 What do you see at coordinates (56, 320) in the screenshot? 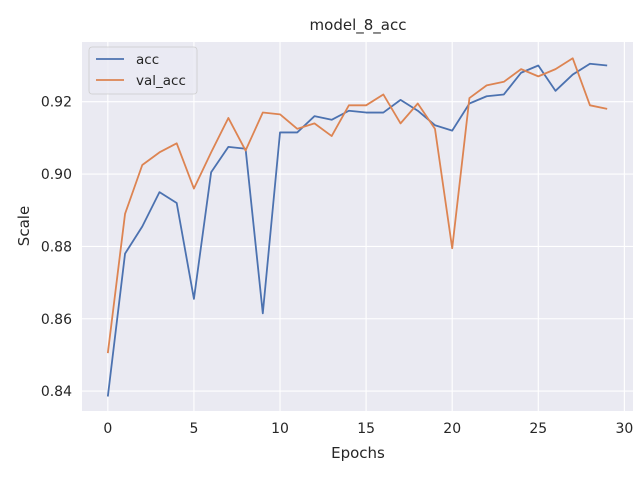
I see `y-tick-label: 0.86` at bounding box center [56, 320].